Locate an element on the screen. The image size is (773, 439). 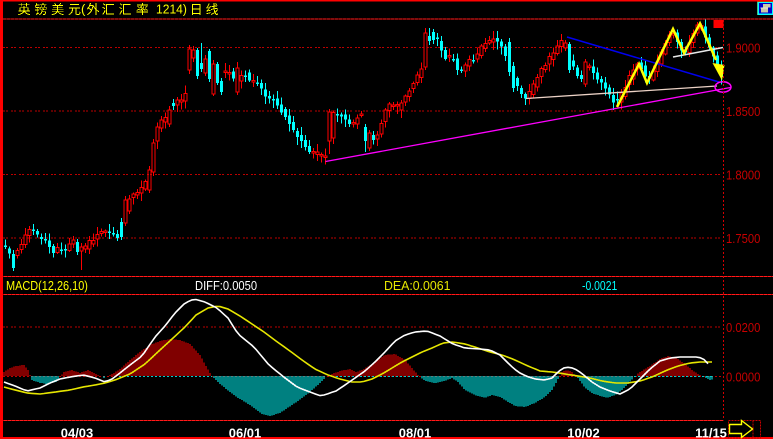
svg-text: 08/01 is located at coordinates (415, 432).